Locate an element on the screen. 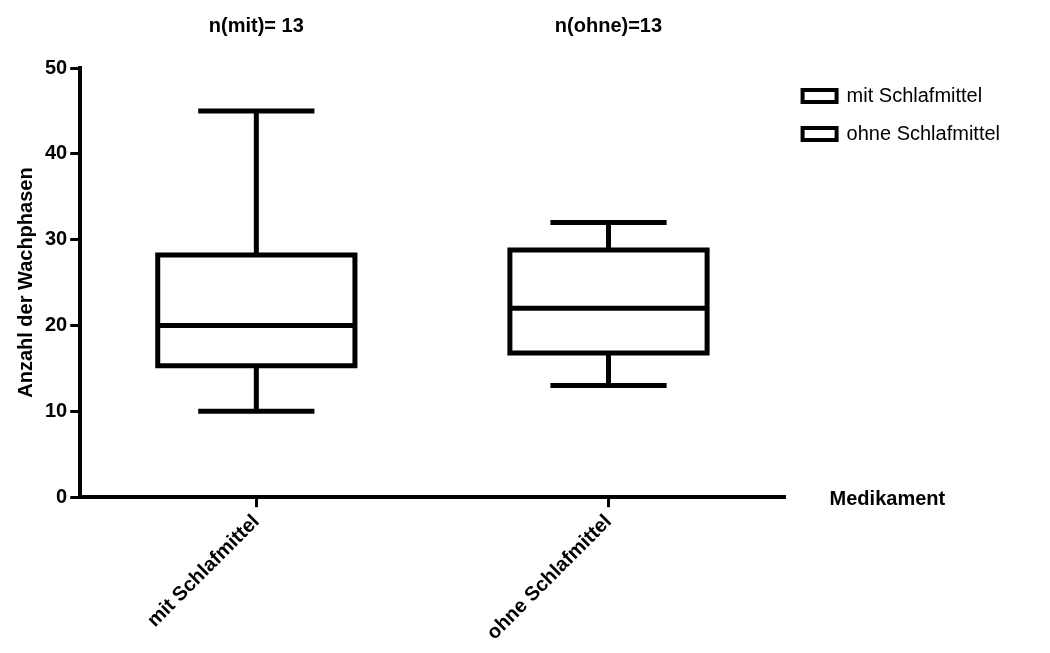 The height and width of the screenshot is (653, 1050). y-tick-label: 50 is located at coordinates (56, 66).